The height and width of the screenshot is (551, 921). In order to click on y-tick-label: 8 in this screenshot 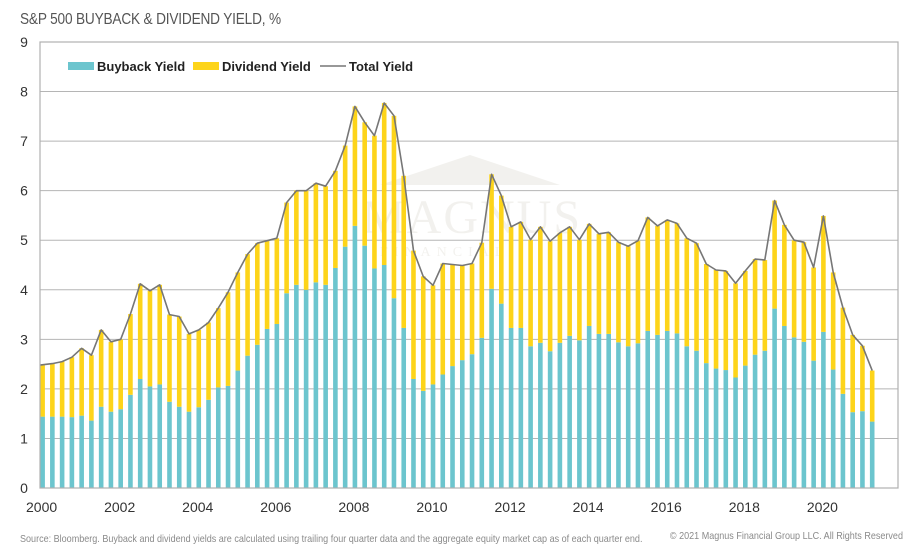, I will do `click(24, 92)`.